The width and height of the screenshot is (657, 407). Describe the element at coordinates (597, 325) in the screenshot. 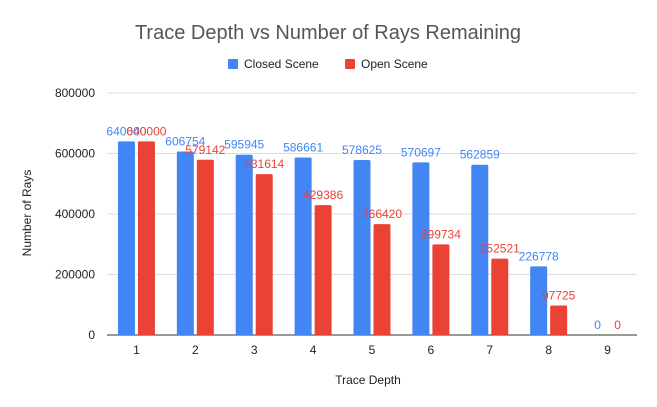

I see `data-label-closed-scene: 0` at that location.